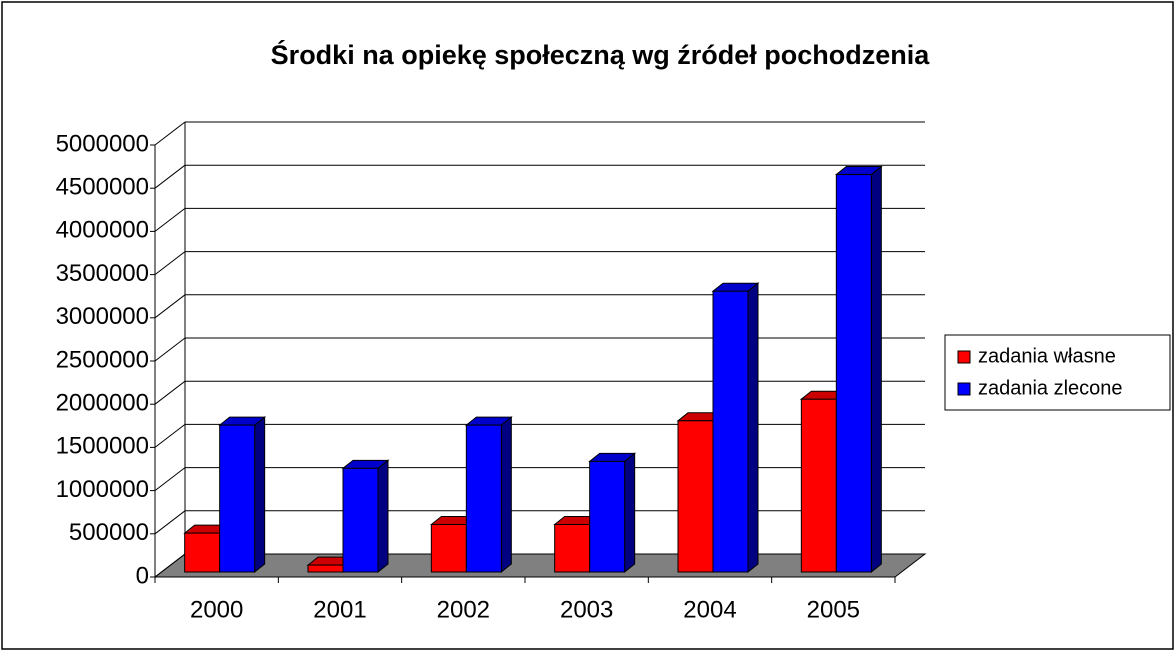  I want to click on y-tick-label: 4500000, so click(102, 187).